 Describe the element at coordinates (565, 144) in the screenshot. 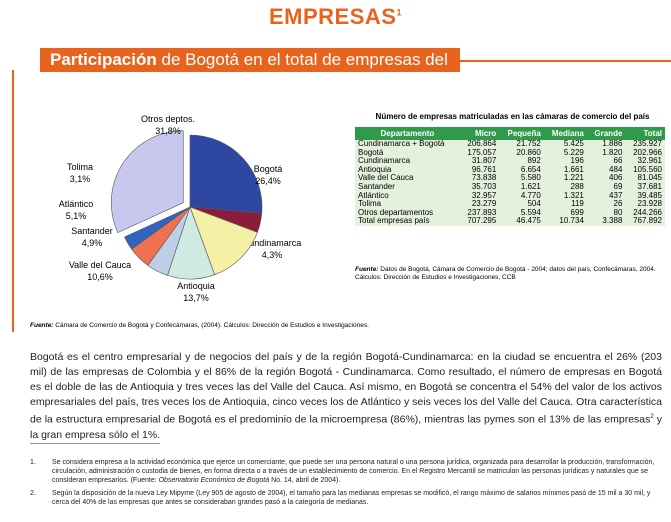

I see `cell: 5.425` at that location.